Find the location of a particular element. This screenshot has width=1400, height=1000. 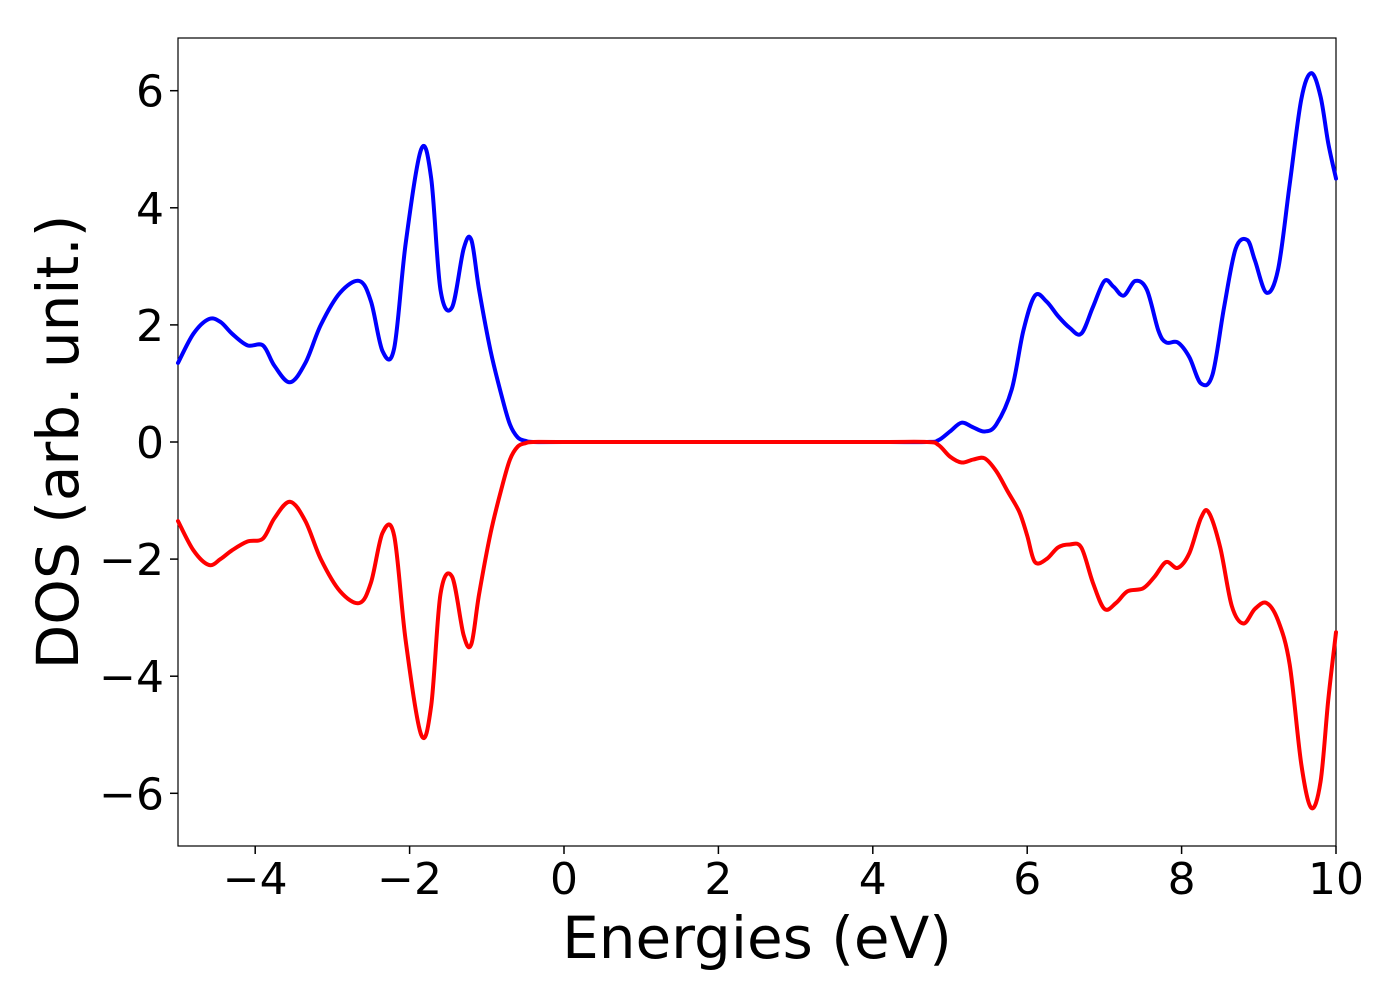

y-tick-label: −4 is located at coordinates (131, 677).